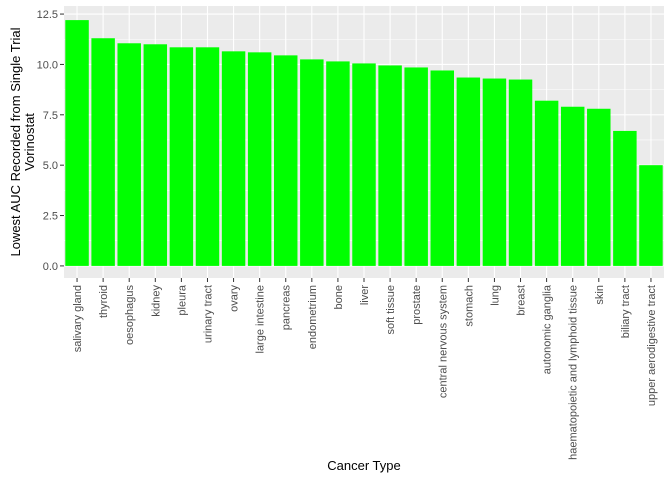 The width and height of the screenshot is (672, 485). What do you see at coordinates (469, 306) in the screenshot?
I see `x-tick-label: stomach` at bounding box center [469, 306].